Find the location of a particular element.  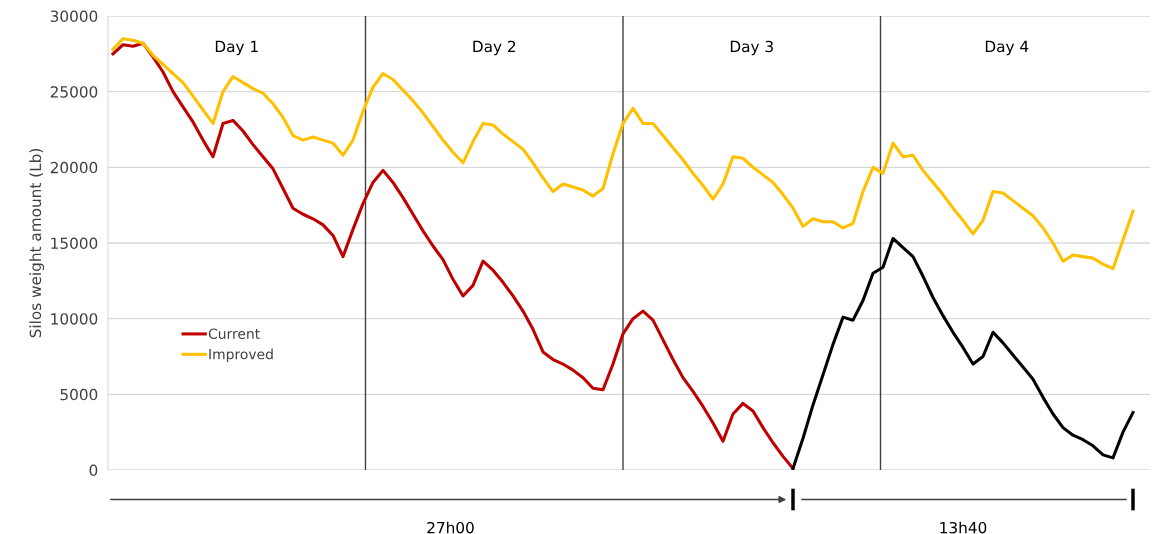

text: 27h00 is located at coordinates (450, 527).